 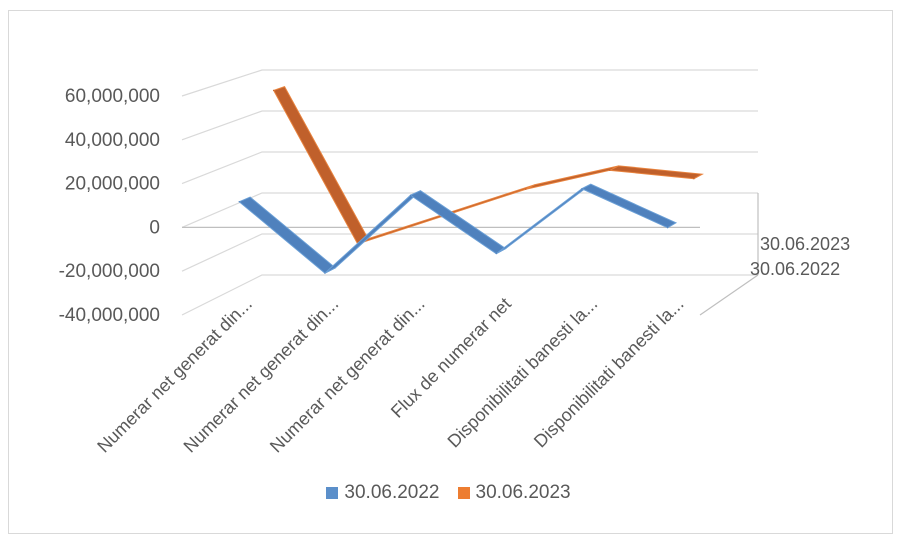 I want to click on y-tick-label: -20,000,000, so click(x=109, y=271).